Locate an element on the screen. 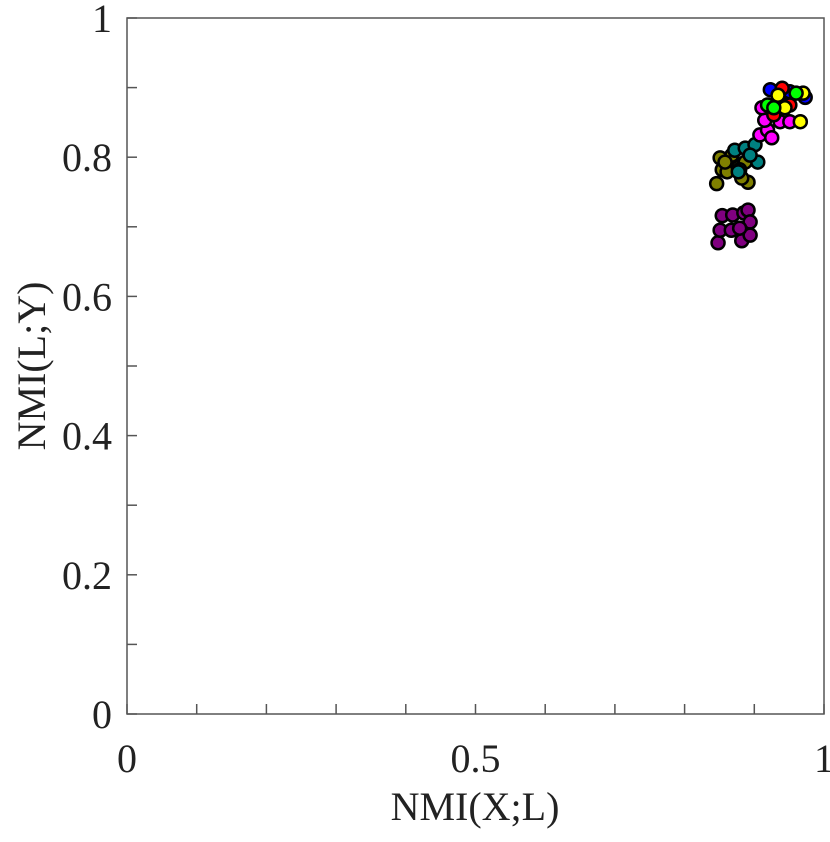  y-tick-label: 1 is located at coordinates (102, 20).